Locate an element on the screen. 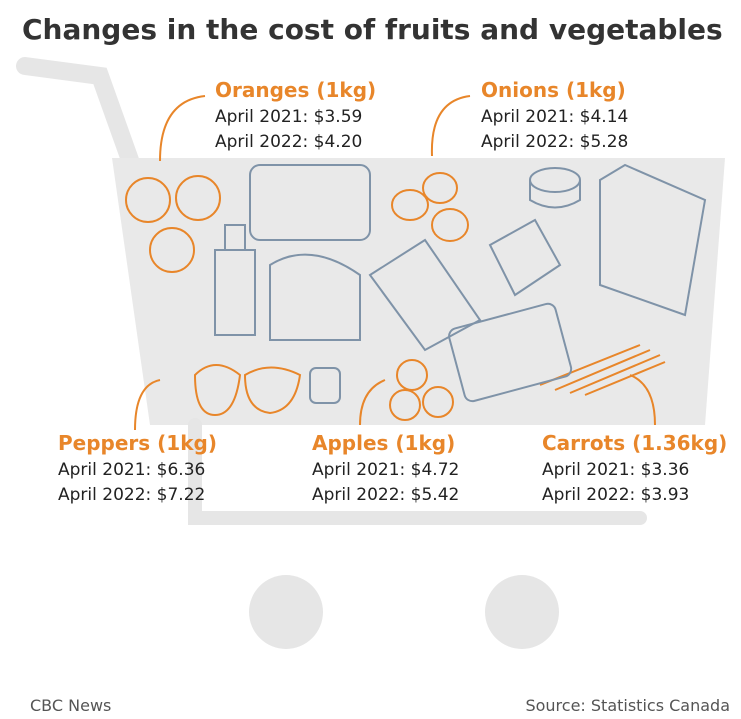 The image size is (741, 719). item-name: Onions (1kg) is located at coordinates (553, 90).